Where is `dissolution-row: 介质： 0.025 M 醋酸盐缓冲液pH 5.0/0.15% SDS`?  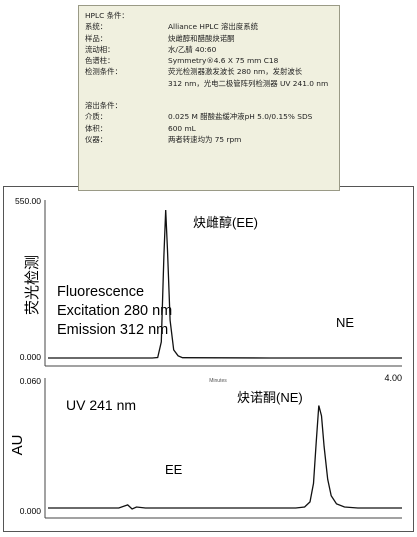
dissolution-row: 介质： 0.025 M 醋酸盐缓冲液pH 5.0/0.15% SDS is located at coordinates (199, 117).